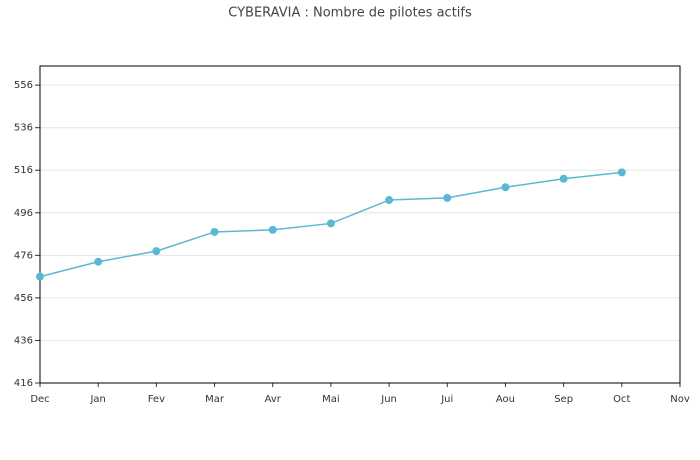  What do you see at coordinates (23, 213) in the screenshot?
I see `y-tick-label: 496` at bounding box center [23, 213].